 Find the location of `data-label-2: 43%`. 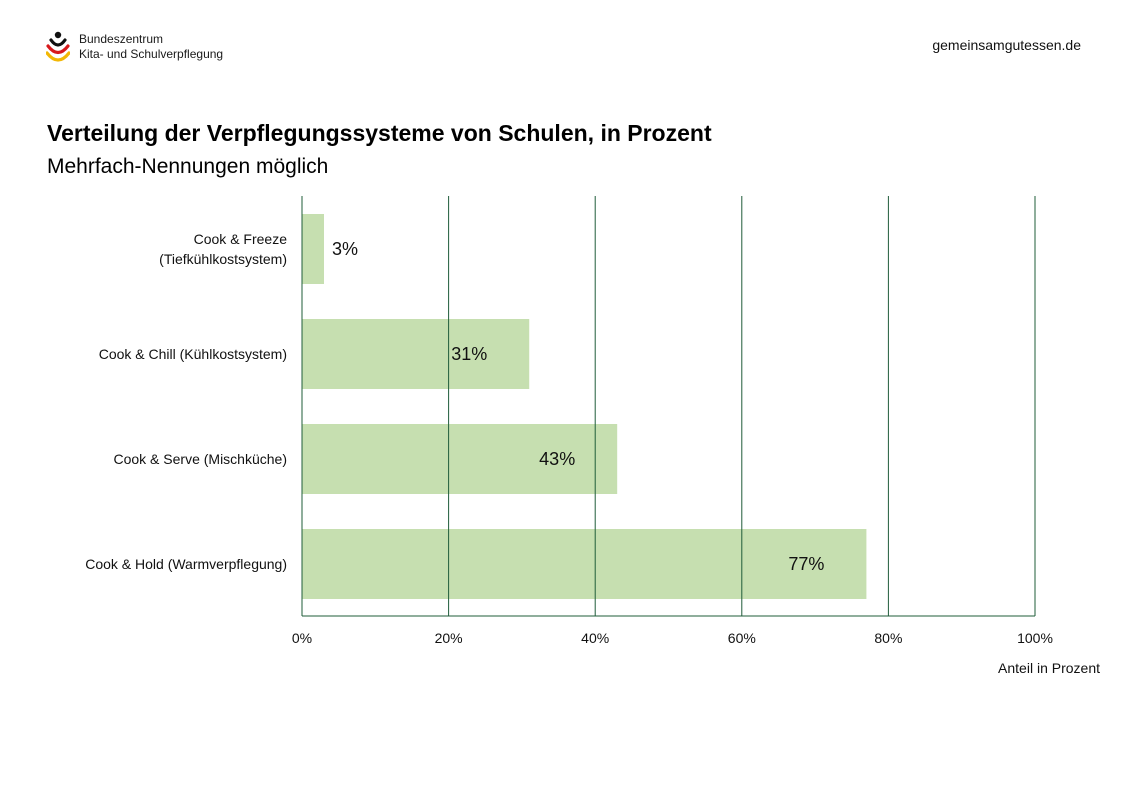

data-label-2: 43% is located at coordinates (557, 459).